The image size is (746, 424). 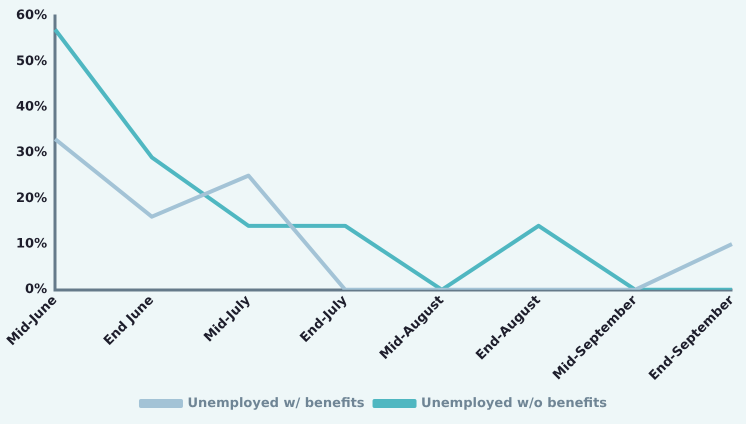 I want to click on legend-label: Unemployed w/ benefits, so click(x=276, y=403).